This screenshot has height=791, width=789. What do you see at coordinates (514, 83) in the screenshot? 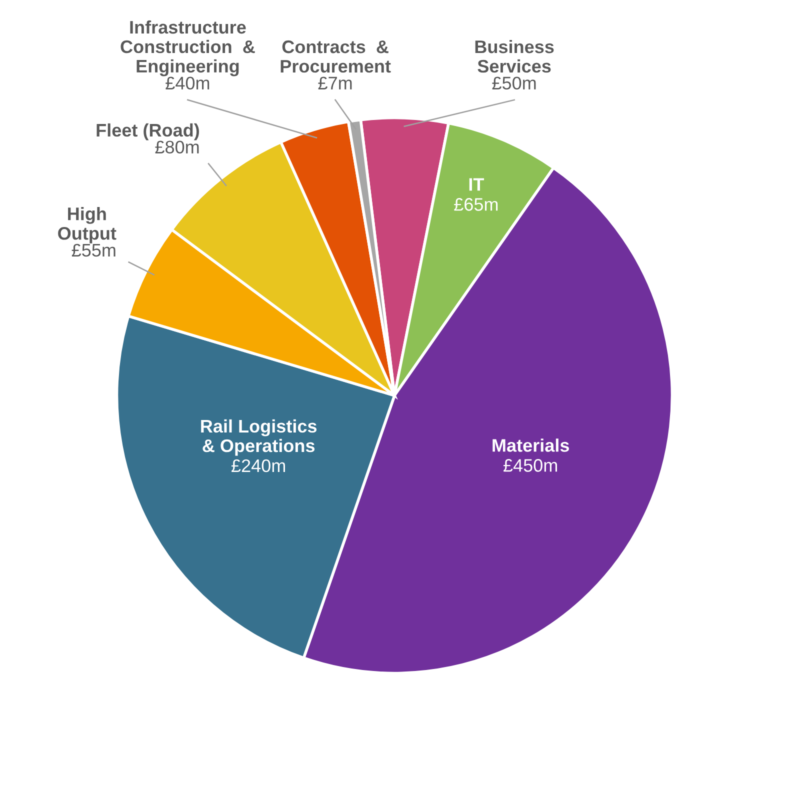
I see `data-label: £50m` at bounding box center [514, 83].